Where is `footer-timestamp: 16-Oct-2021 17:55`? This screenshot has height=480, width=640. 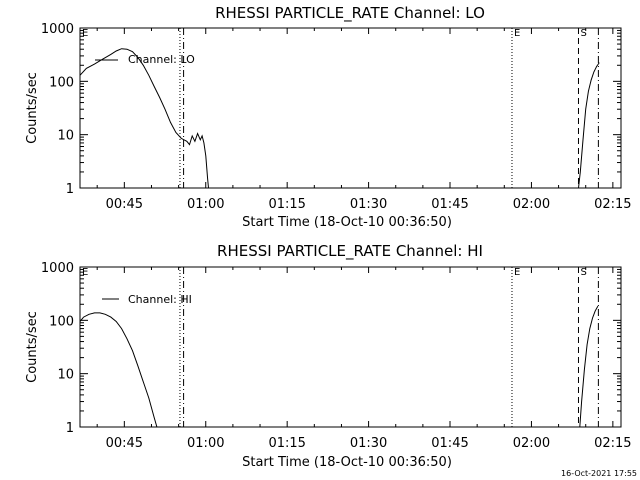
footer-timestamp: 16-Oct-2021 17:55 is located at coordinates (599, 473).